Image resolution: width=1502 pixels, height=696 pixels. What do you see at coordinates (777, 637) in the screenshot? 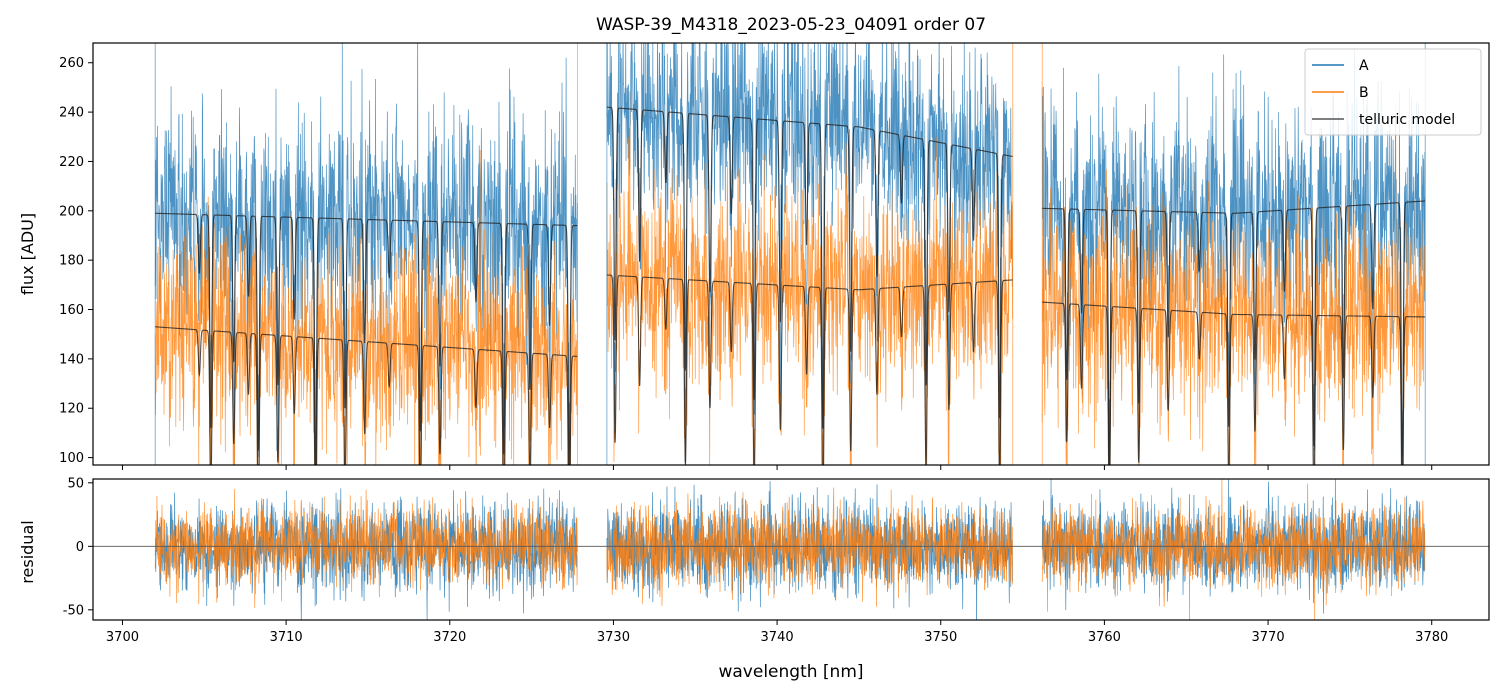
I see `residual-xtick-label: 3740` at bounding box center [777, 637].